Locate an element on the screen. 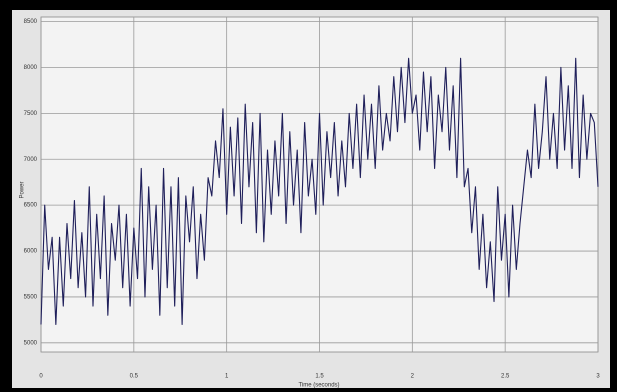  x-tick-label: 0.5 is located at coordinates (134, 377).